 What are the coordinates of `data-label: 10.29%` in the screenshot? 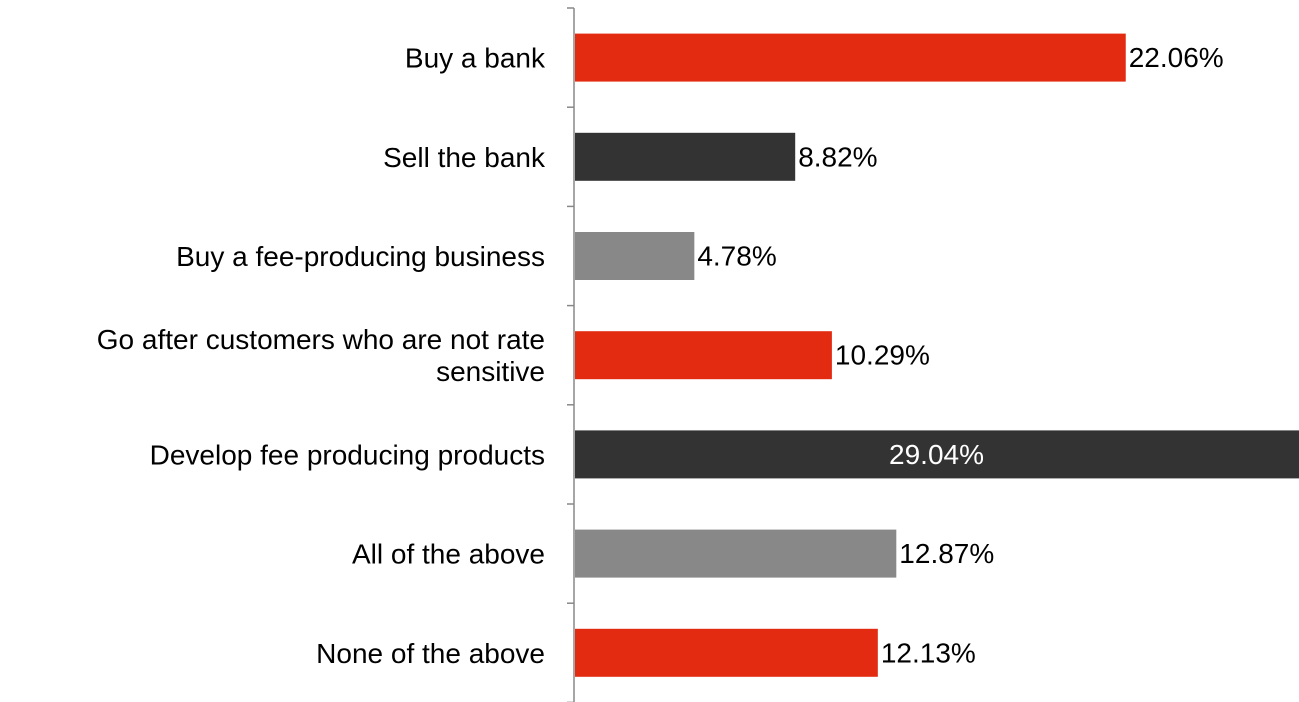 It's located at (882, 355).